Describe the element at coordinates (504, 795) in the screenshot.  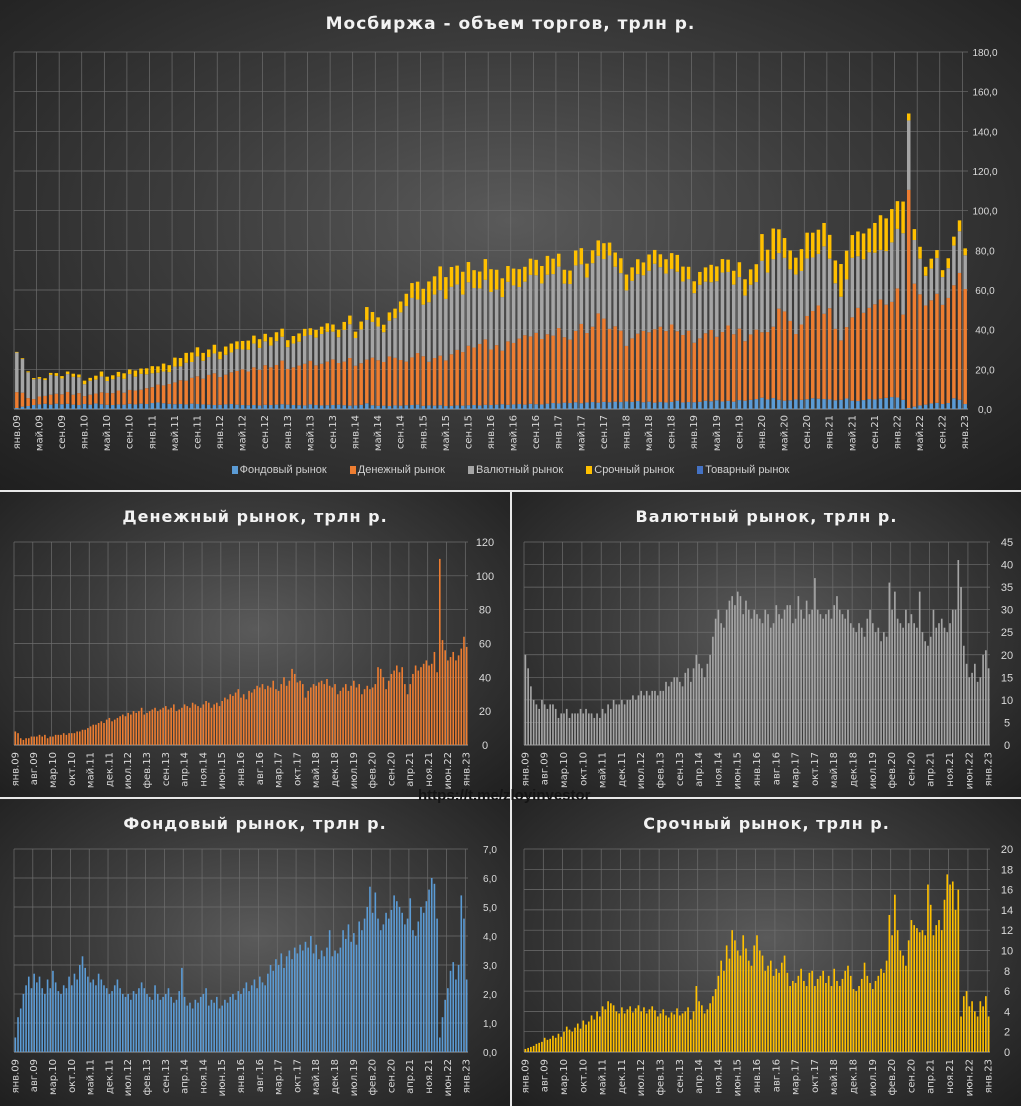
I see `watermark-link: https://t.me/zloyinvestor` at that location.